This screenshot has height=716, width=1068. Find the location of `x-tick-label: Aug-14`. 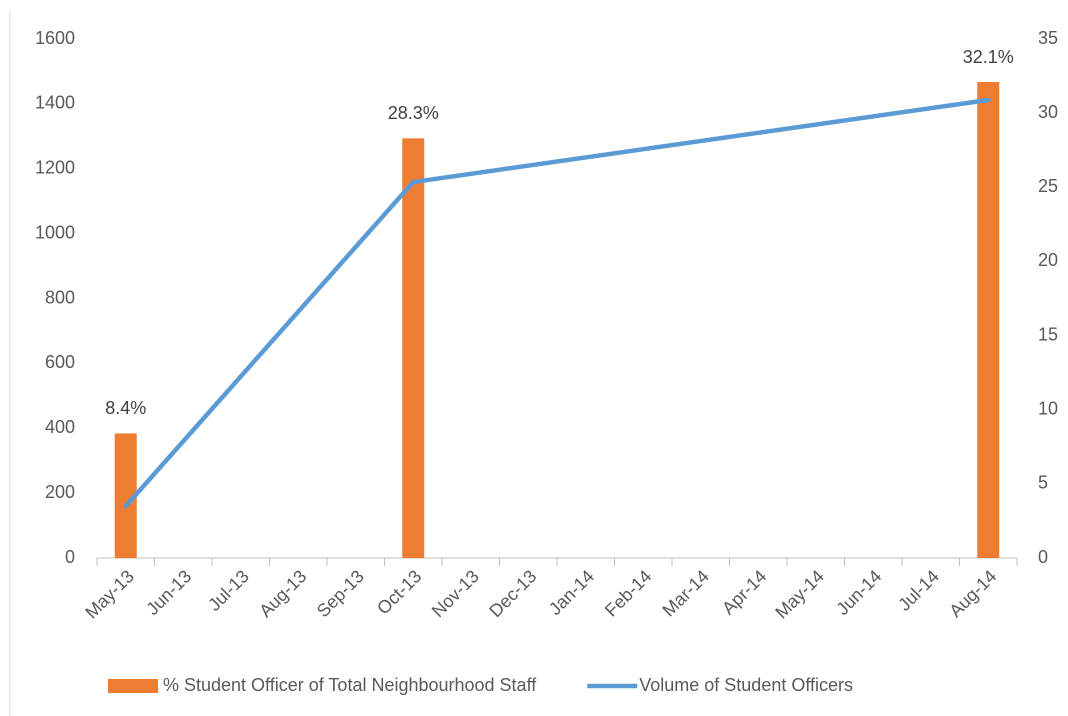

x-tick-label: Aug-14 is located at coordinates (972, 593).